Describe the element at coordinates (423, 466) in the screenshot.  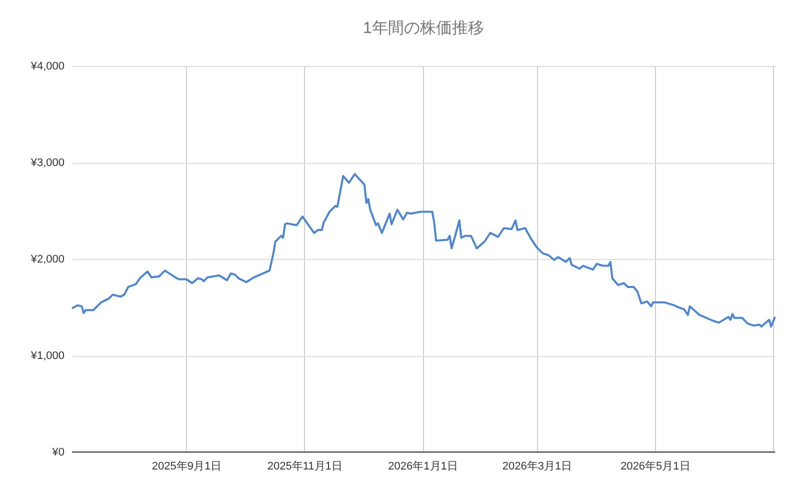
I see `x-tick-label: 2026年1月1日` at that location.